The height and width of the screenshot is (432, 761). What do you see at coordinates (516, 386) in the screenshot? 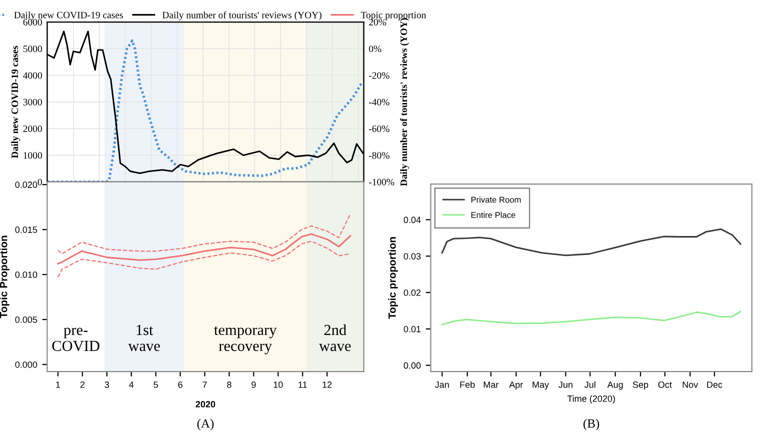
I see `x-tick-label: Apr` at bounding box center [516, 386].